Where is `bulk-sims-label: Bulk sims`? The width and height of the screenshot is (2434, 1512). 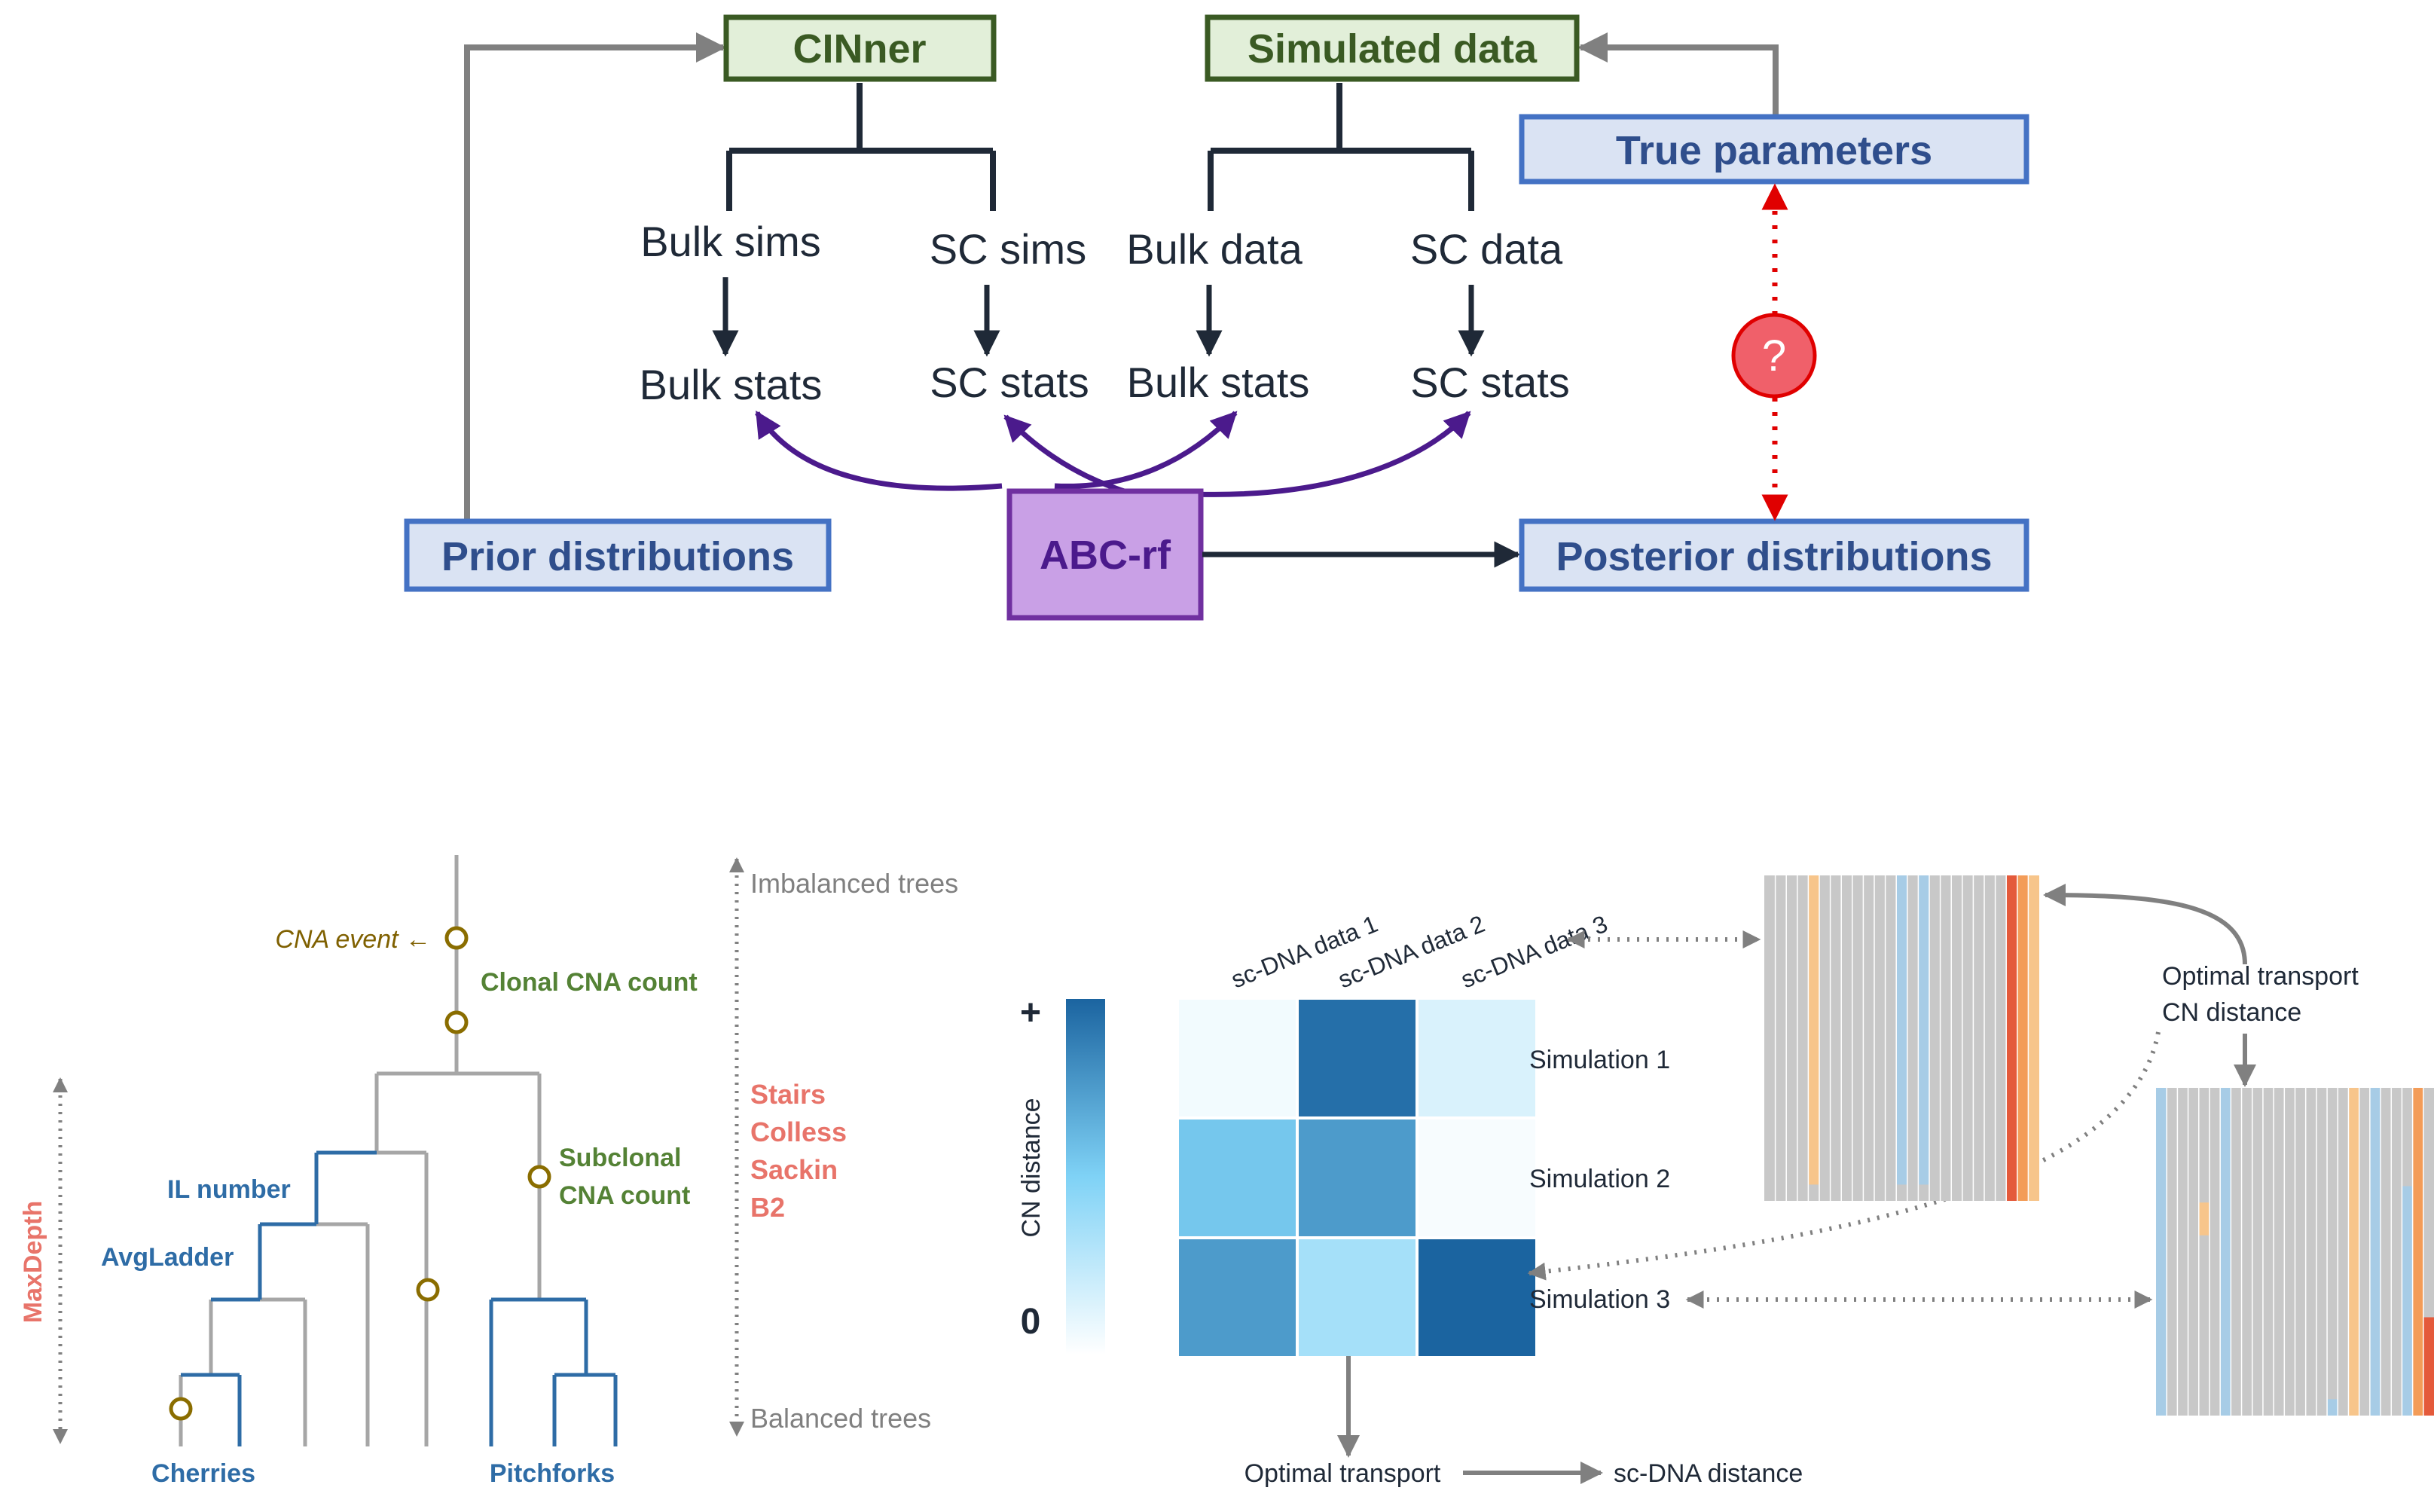 bulk-sims-label: Bulk sims is located at coordinates (731, 241).